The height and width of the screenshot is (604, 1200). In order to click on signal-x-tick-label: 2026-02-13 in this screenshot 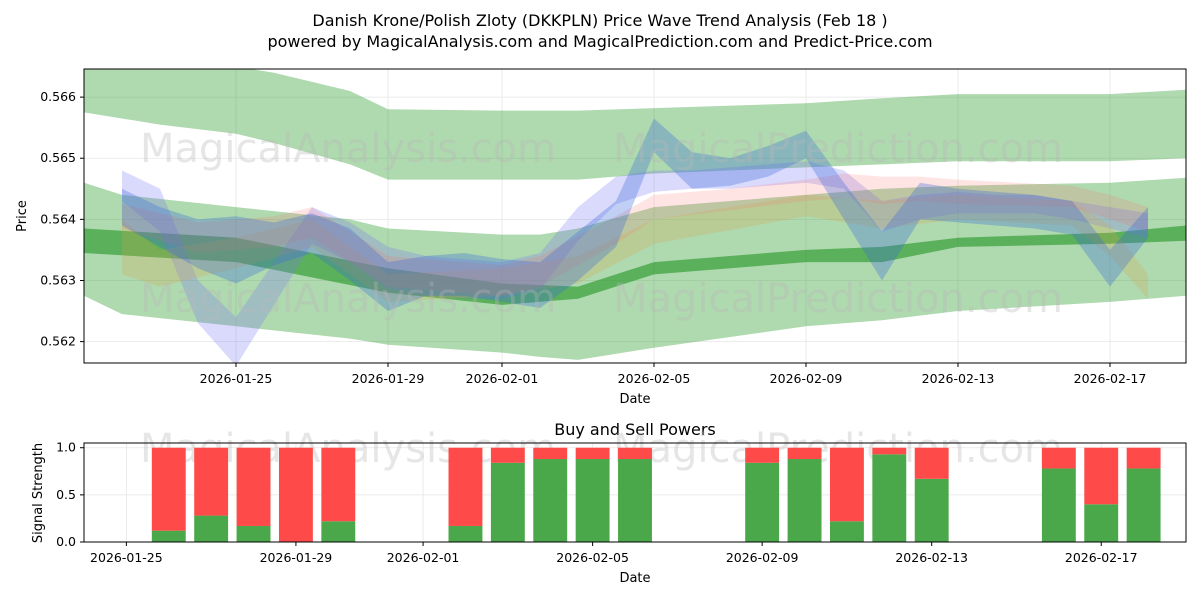, I will do `click(931, 557)`.